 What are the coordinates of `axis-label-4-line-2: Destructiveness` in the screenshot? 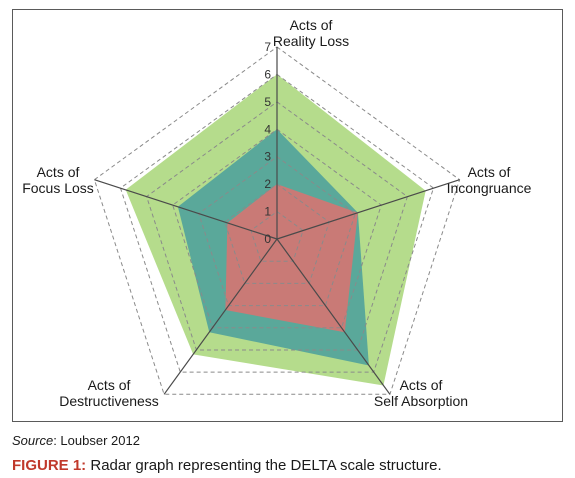 It's located at (109, 401).